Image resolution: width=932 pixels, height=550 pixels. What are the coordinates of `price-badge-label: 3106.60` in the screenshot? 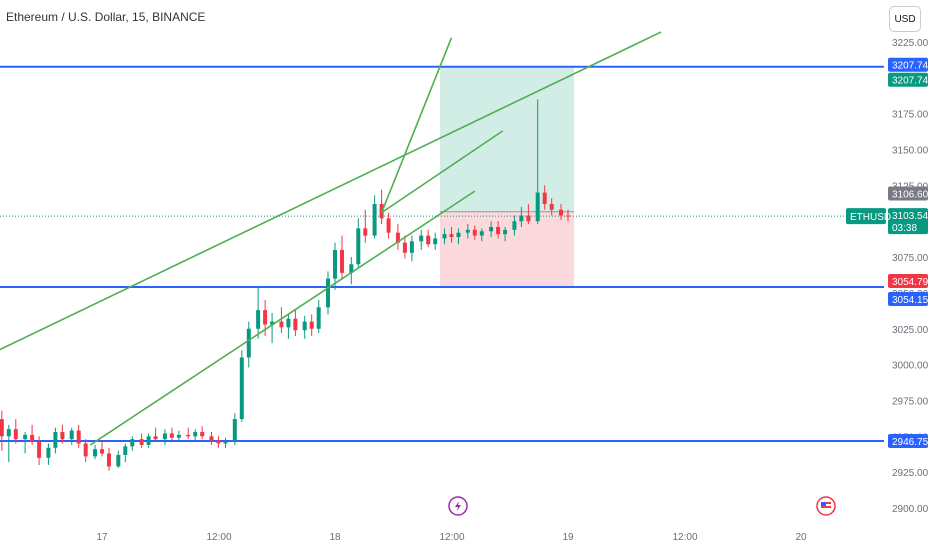 It's located at (910, 195).